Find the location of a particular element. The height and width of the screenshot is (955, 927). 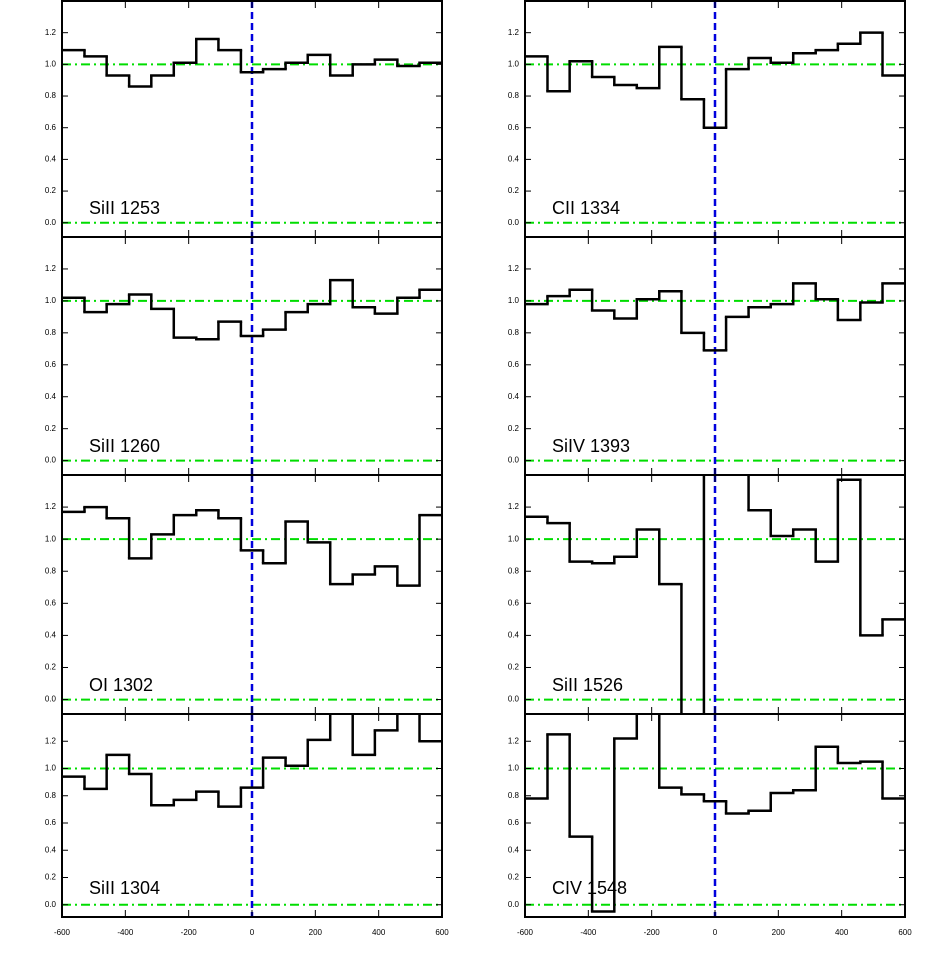

panel: 0.0 0.2 0.4 0.6 0.8 1.0 1.2 SiII 1260 is located at coordinates (244, 356).